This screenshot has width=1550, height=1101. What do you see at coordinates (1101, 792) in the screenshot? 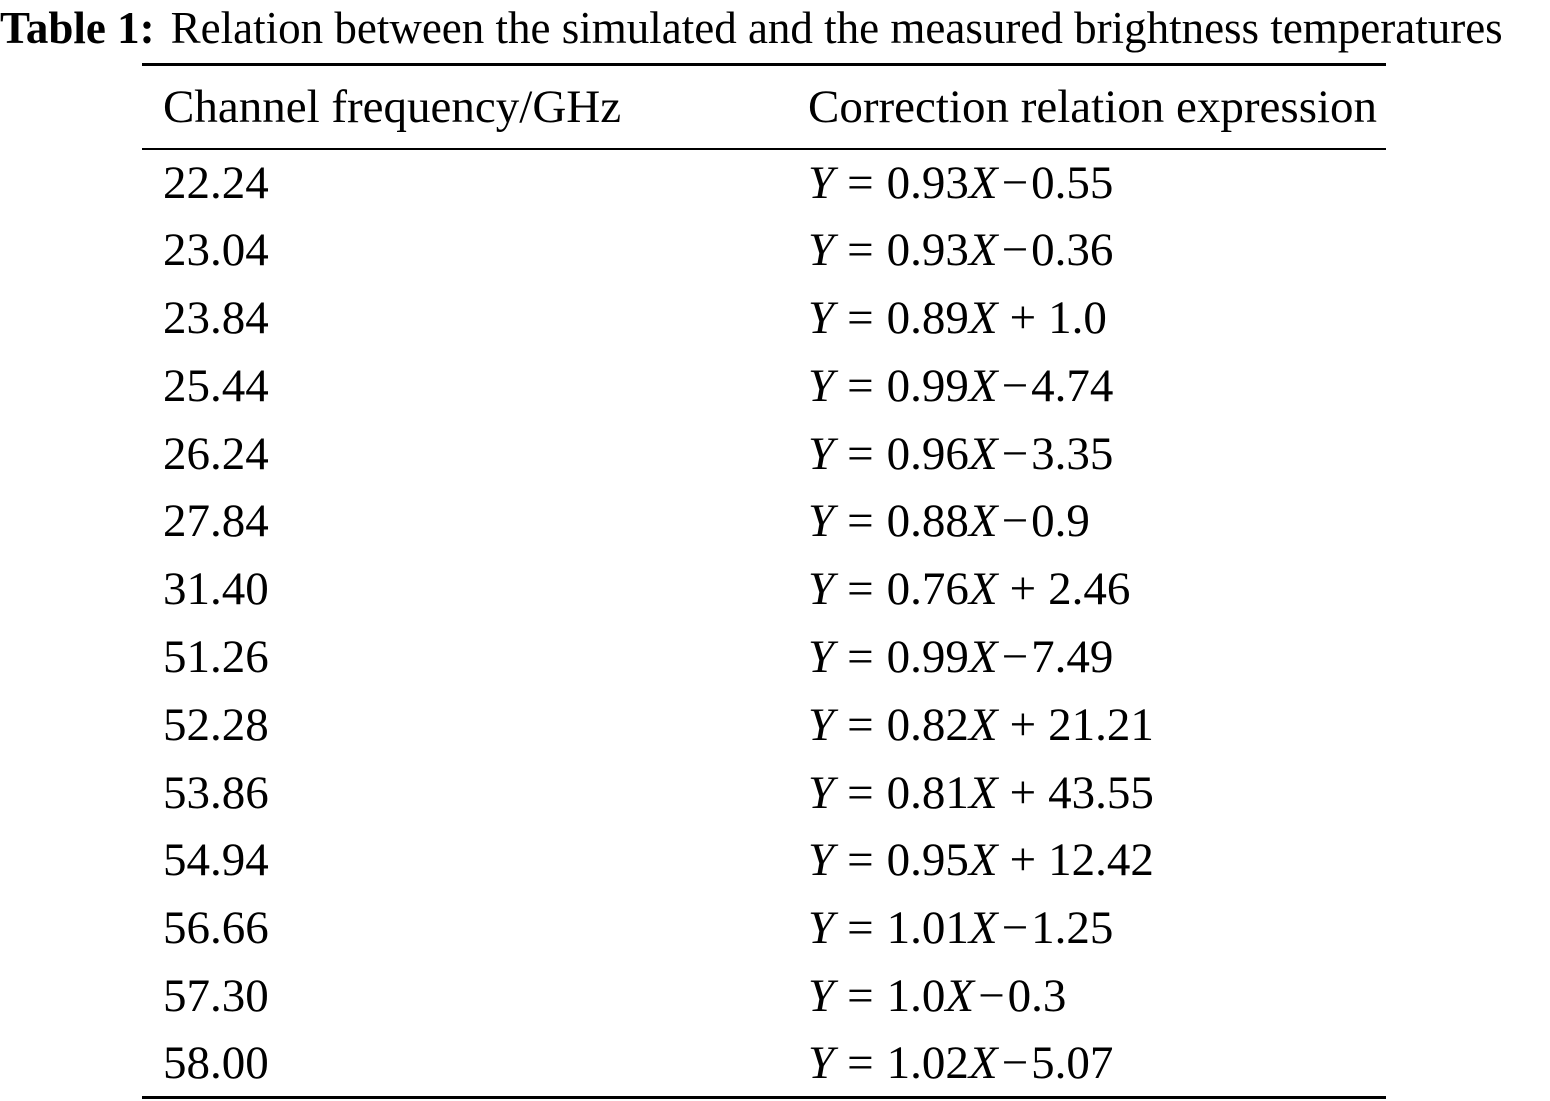
I see `eq-intercept: 43.55` at bounding box center [1101, 792].